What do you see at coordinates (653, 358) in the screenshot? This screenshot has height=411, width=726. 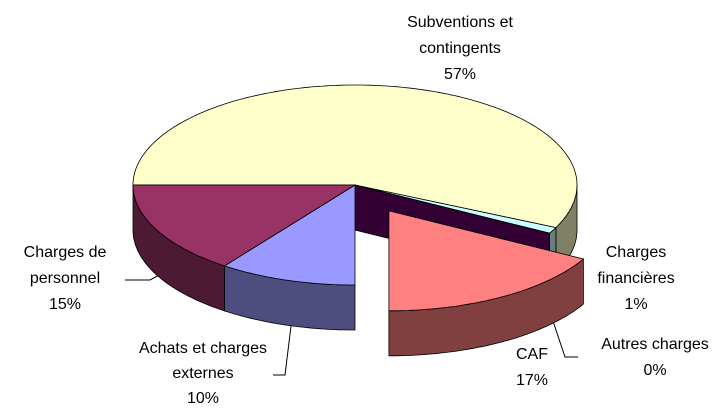 I see `slice-label: Autres charges 0%` at bounding box center [653, 358].